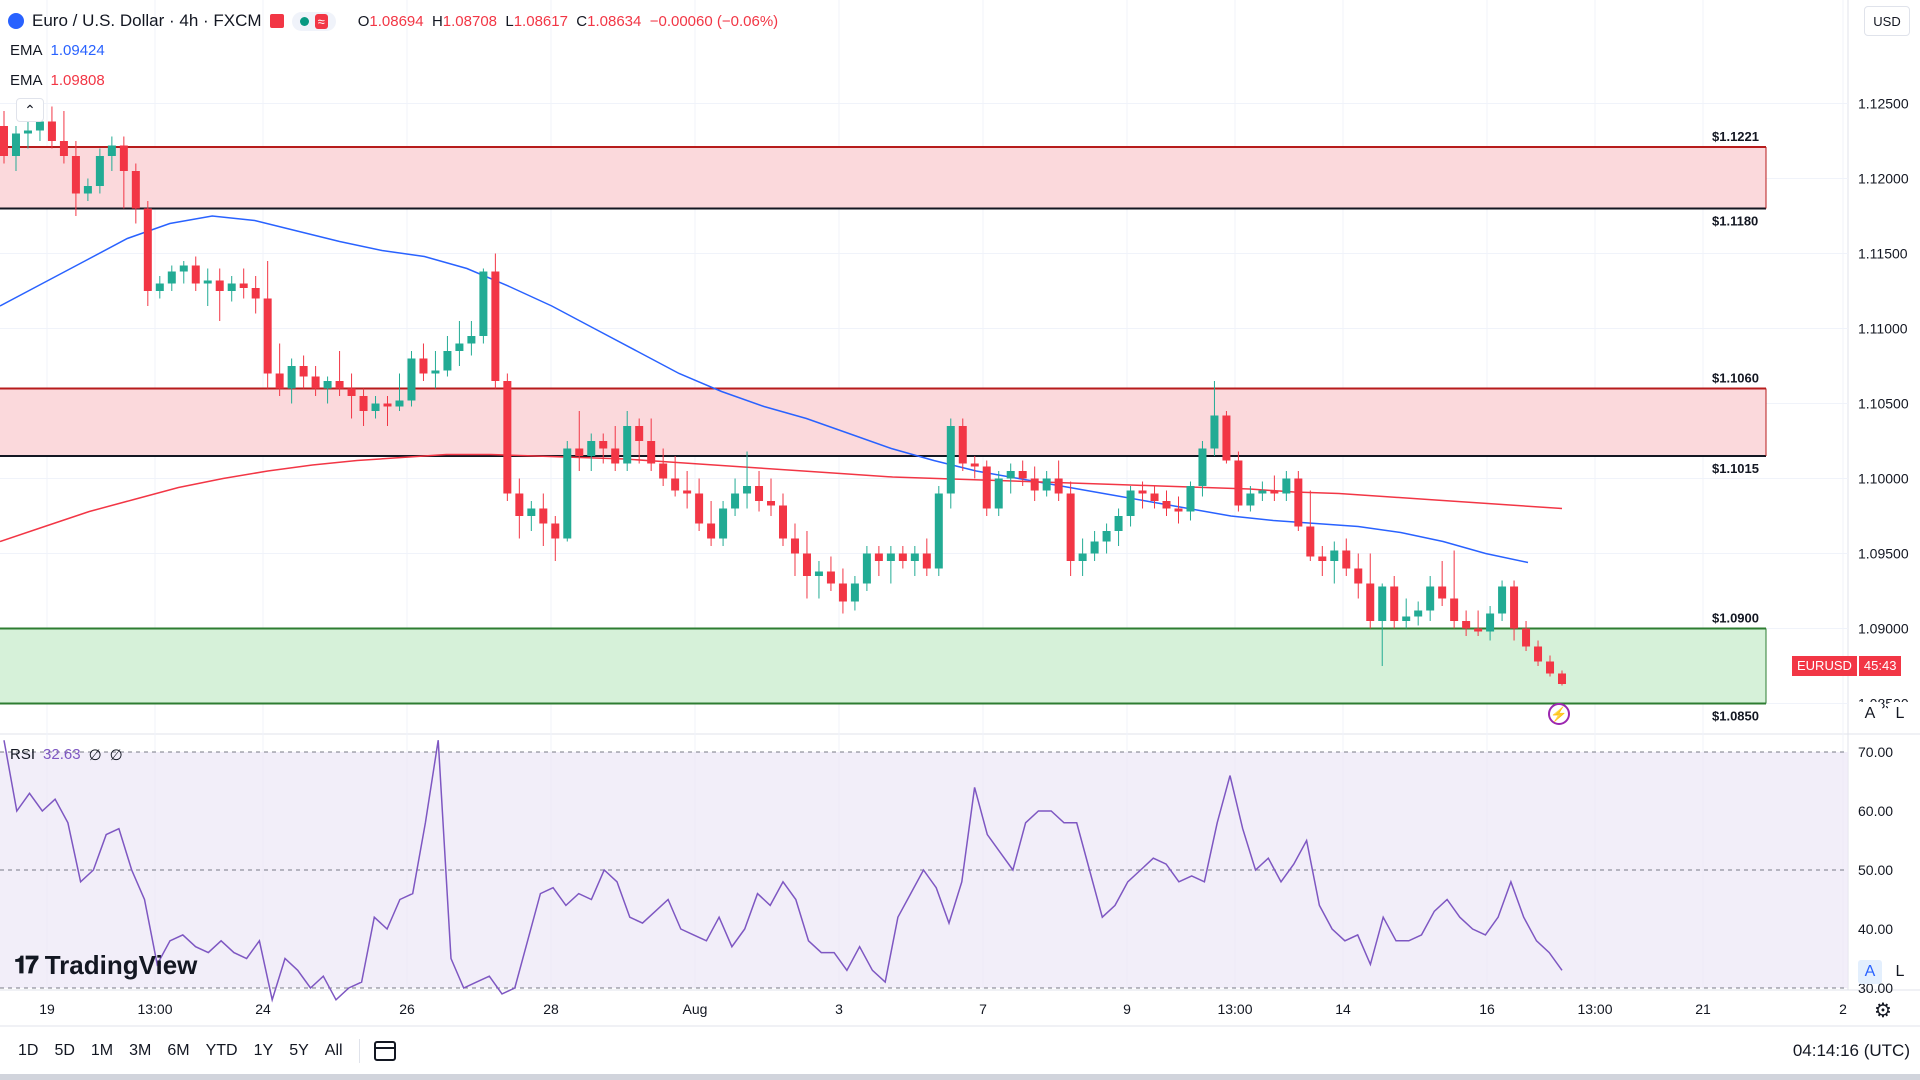  What do you see at coordinates (839, 1009) in the screenshot?
I see `time-tick-label: 3` at bounding box center [839, 1009].